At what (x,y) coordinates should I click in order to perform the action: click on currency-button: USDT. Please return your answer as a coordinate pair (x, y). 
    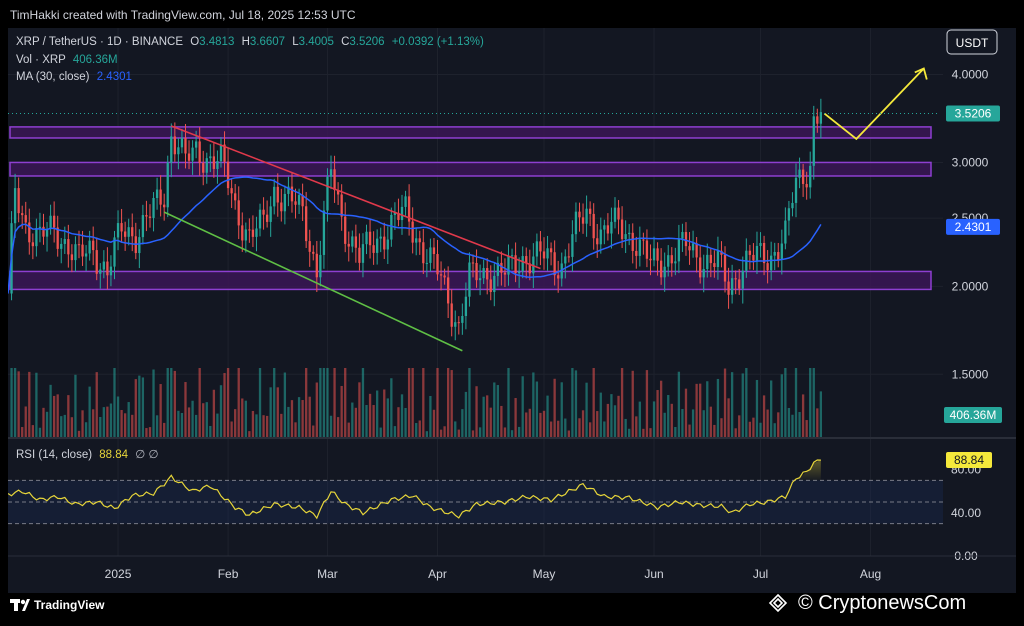
    Looking at the image, I should click on (972, 42).